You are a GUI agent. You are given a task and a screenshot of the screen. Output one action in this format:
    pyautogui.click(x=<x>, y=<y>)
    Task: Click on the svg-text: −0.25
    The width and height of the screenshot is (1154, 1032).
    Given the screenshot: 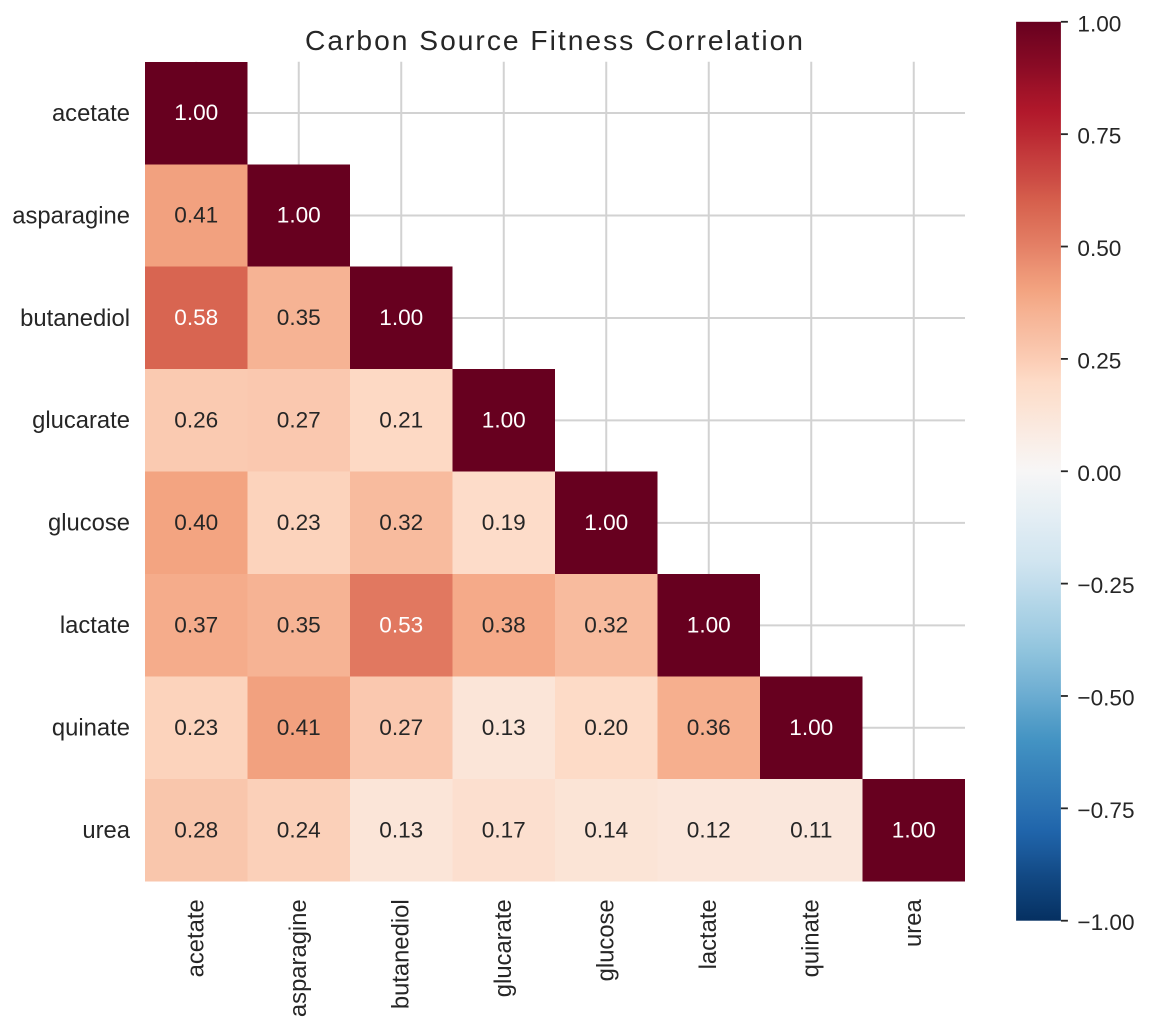 What is the action you would take?
    pyautogui.click(x=1105, y=585)
    